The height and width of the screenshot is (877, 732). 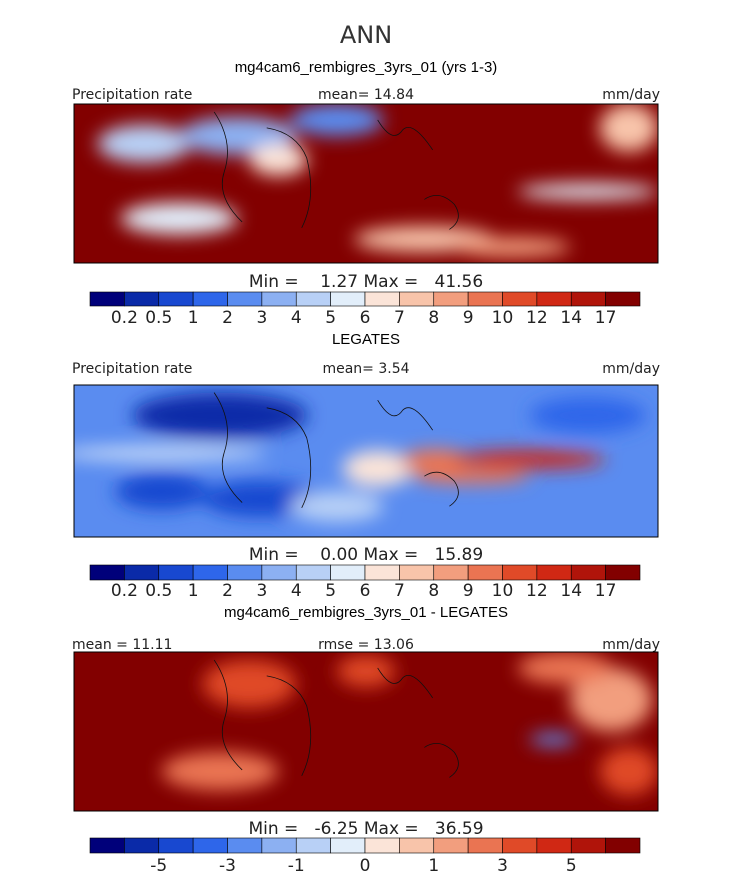 I want to click on colorbar-label: -3, so click(x=227, y=866).